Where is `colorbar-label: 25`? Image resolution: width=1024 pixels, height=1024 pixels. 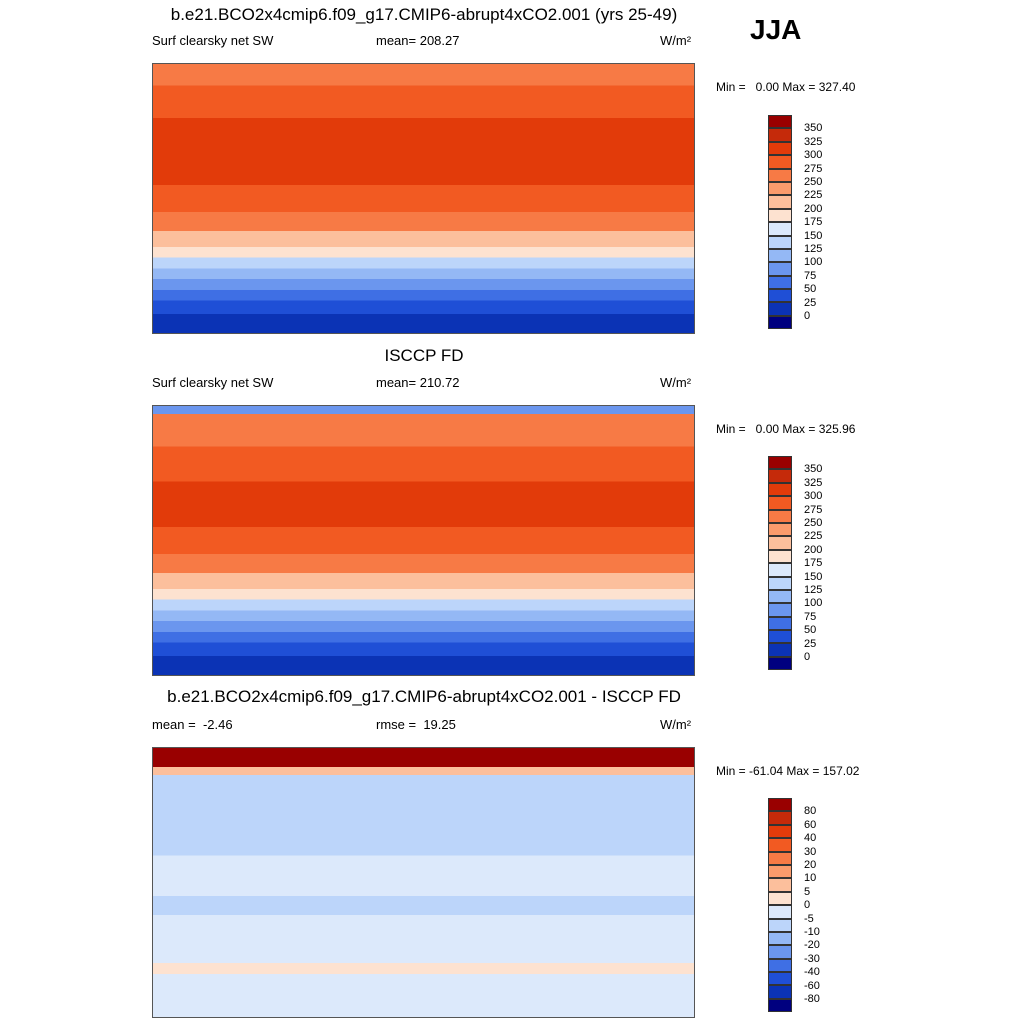
colorbar-label: 25 is located at coordinates (810, 643).